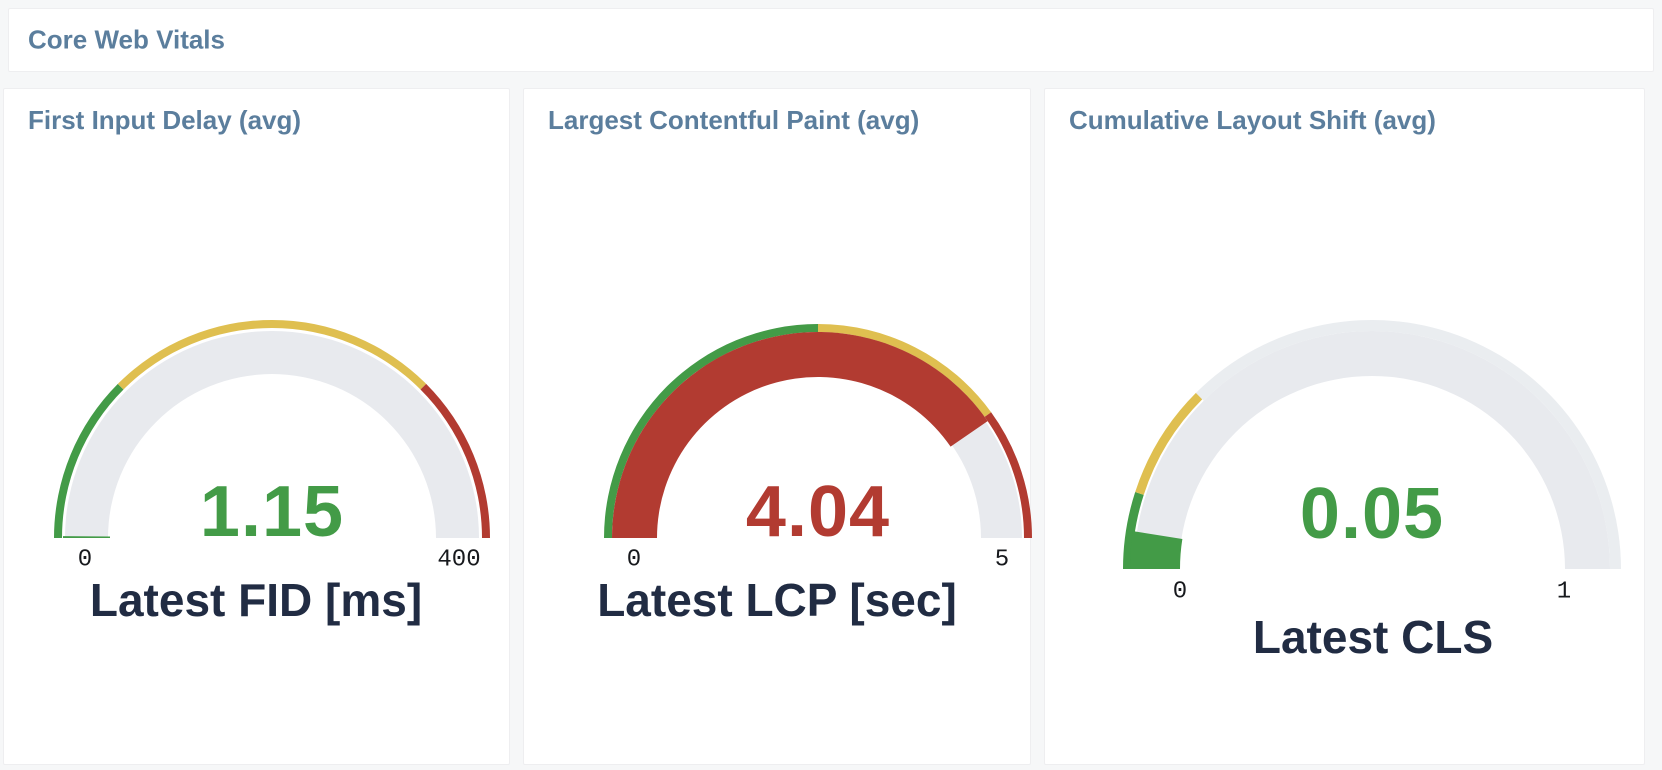 The width and height of the screenshot is (1662, 770). What do you see at coordinates (165, 120) in the screenshot?
I see `panel-title-fid: First Input Delay (avg)` at bounding box center [165, 120].